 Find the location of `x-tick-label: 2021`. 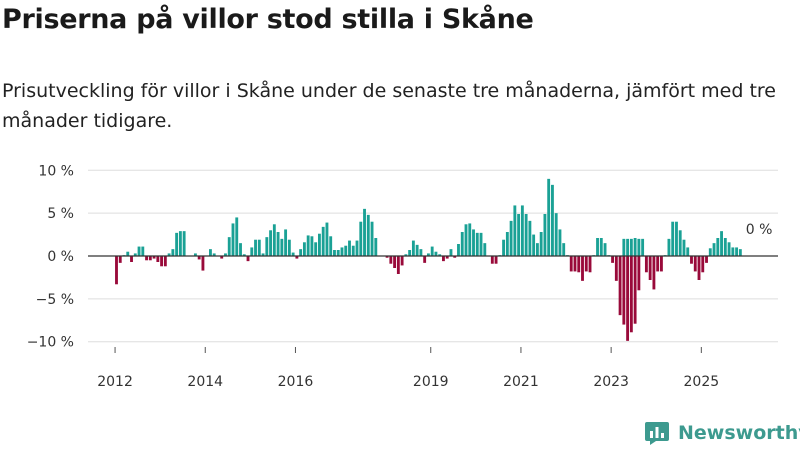

x-tick-label: 2021 is located at coordinates (521, 382).